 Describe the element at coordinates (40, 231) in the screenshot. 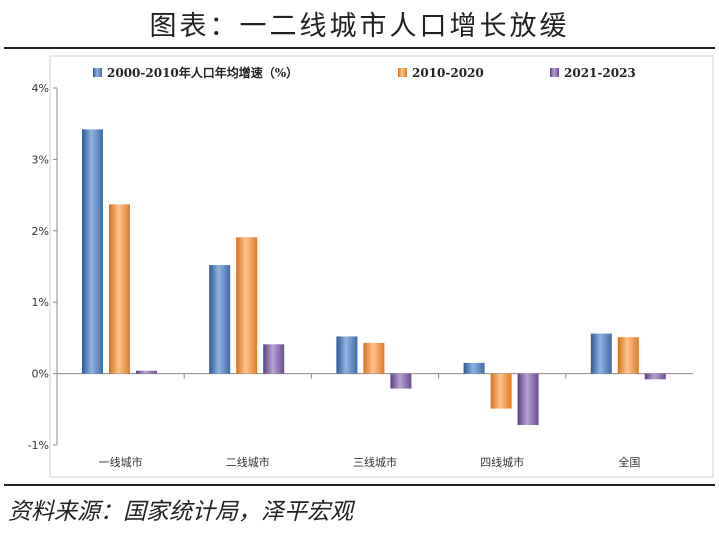

I see `y-tick-label: 2%` at that location.